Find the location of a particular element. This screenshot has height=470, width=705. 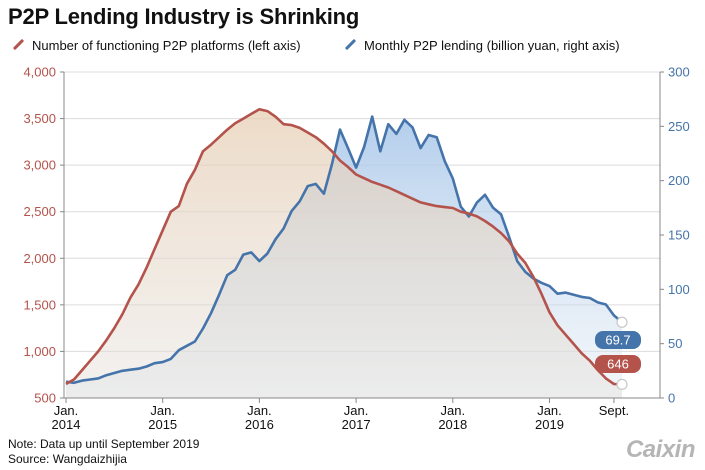

x-tick-label: Sept. is located at coordinates (614, 410).